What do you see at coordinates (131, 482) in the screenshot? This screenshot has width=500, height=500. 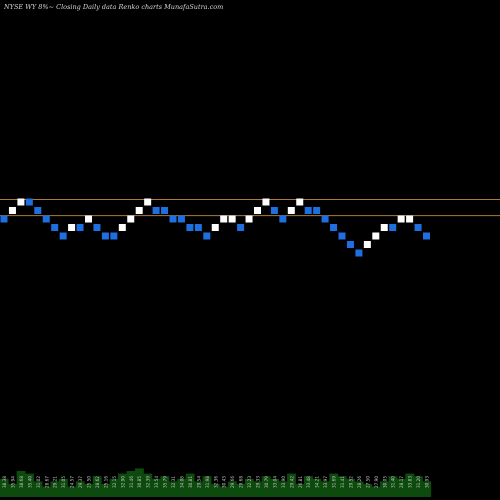 I see `volume-label: 31.46` at bounding box center [131, 482].